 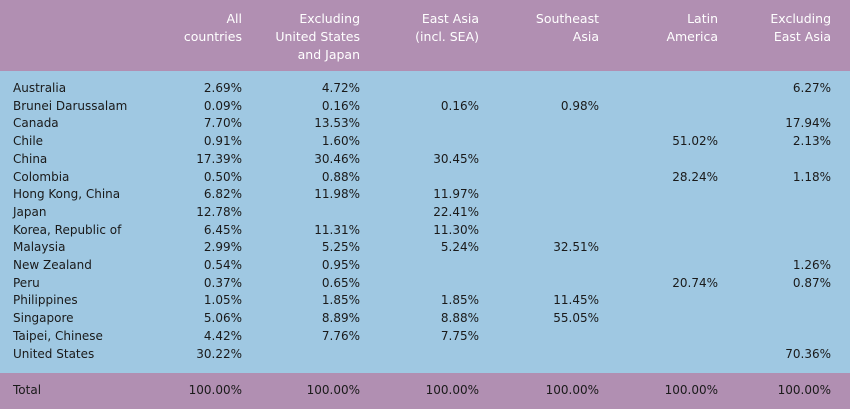 I want to click on row-label: Australia, so click(x=40, y=88).